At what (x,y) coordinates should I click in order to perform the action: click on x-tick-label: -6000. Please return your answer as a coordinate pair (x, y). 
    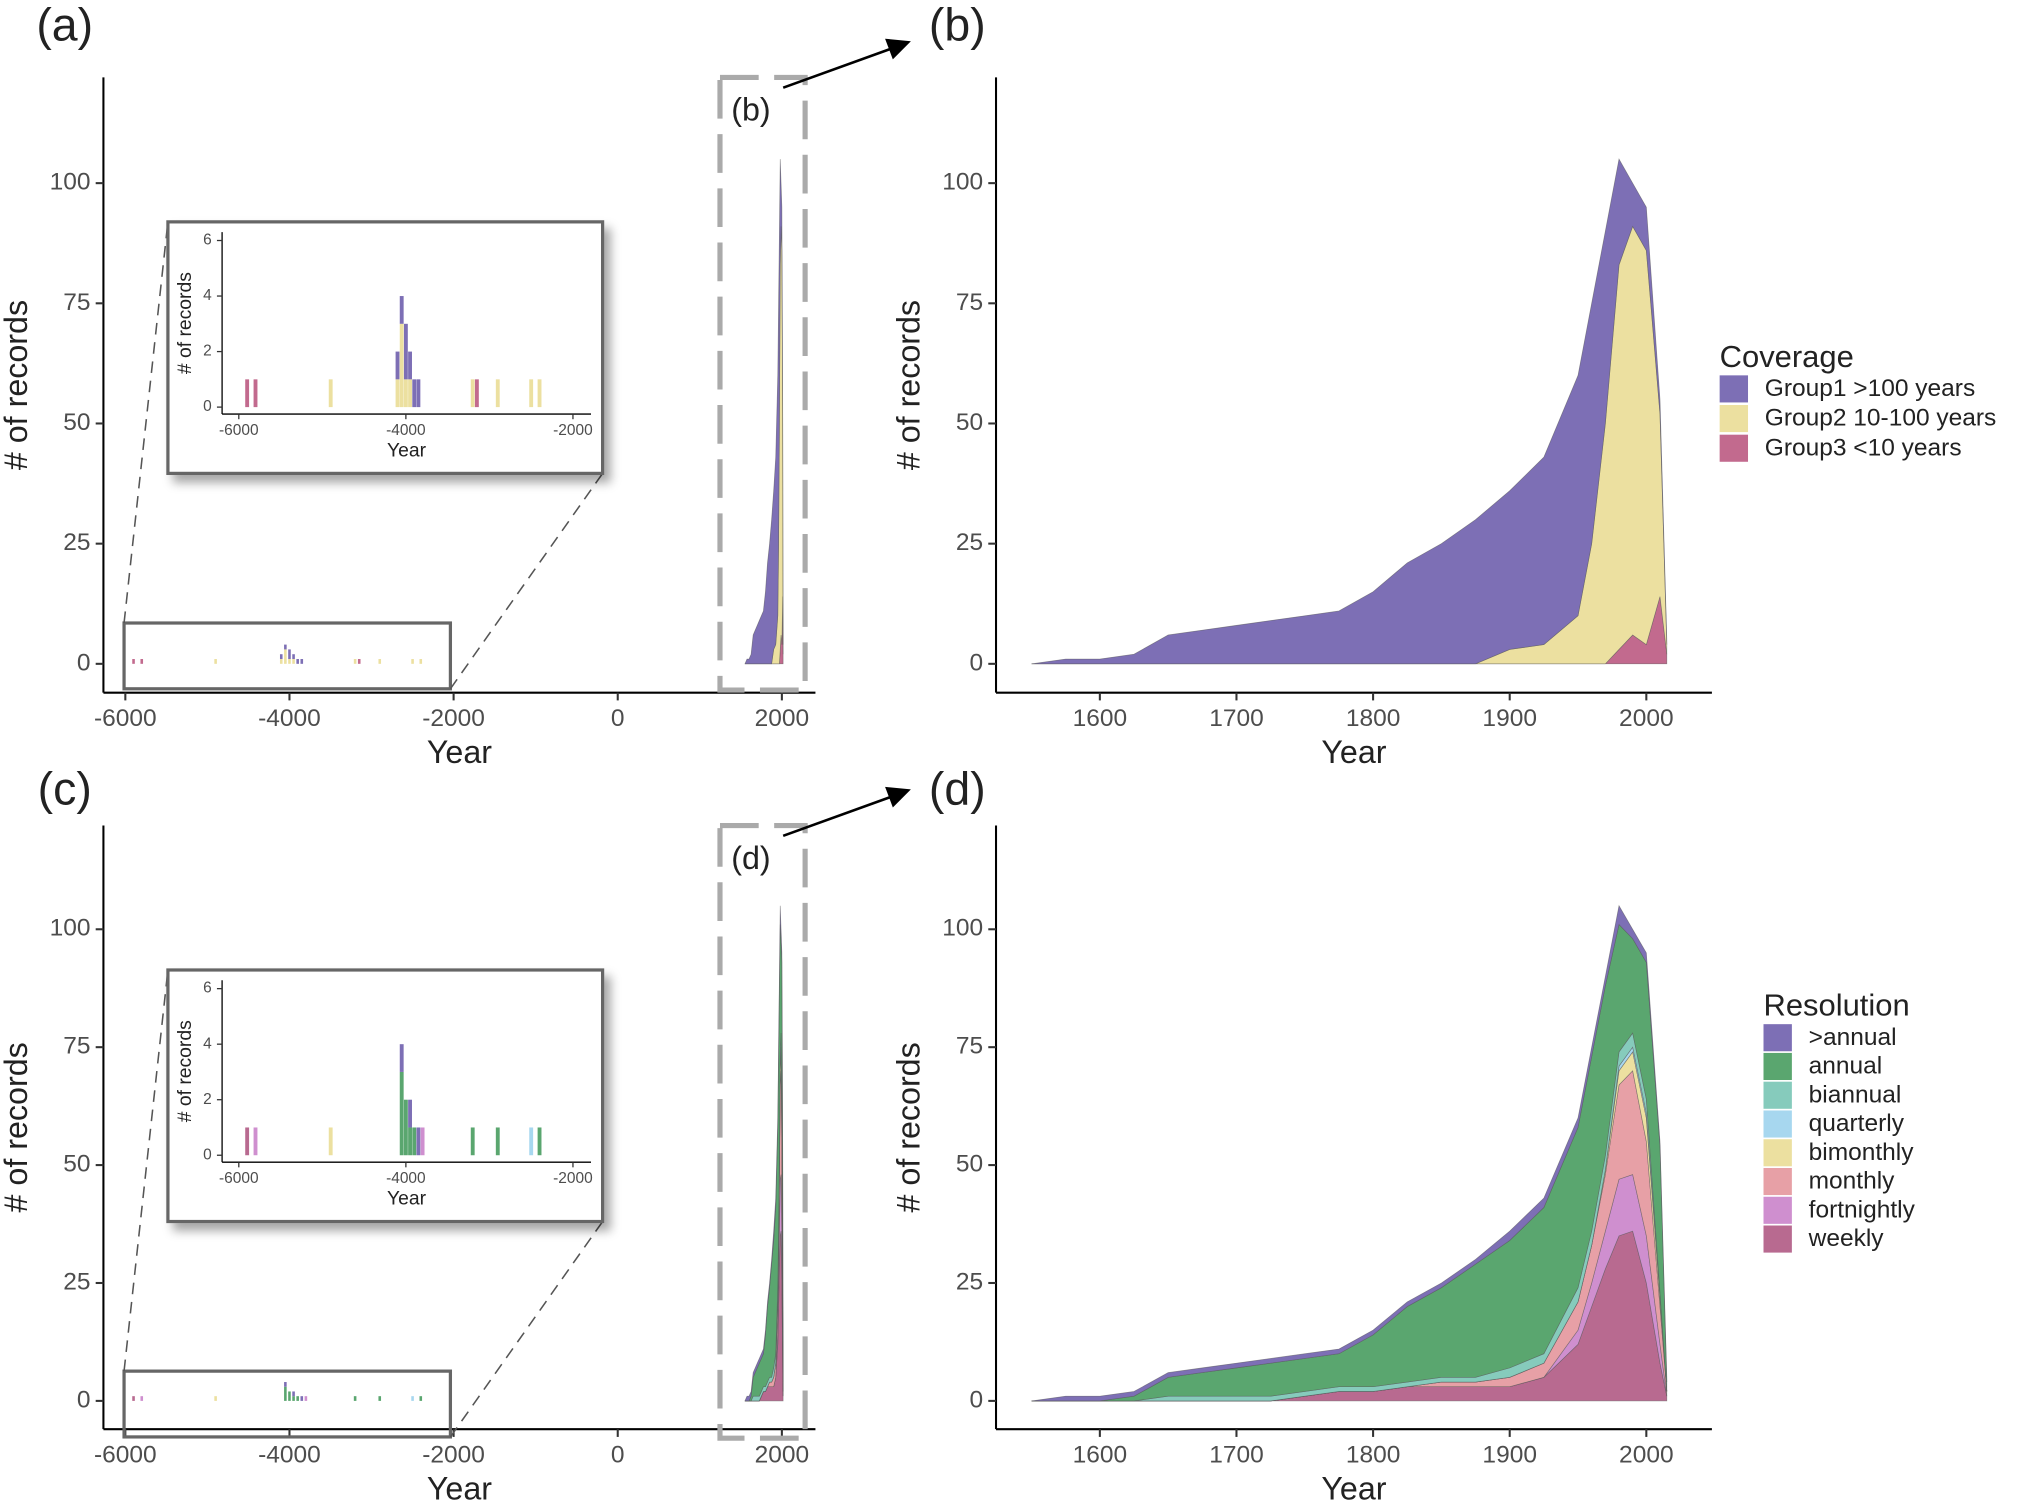
    Looking at the image, I should click on (125, 1455).